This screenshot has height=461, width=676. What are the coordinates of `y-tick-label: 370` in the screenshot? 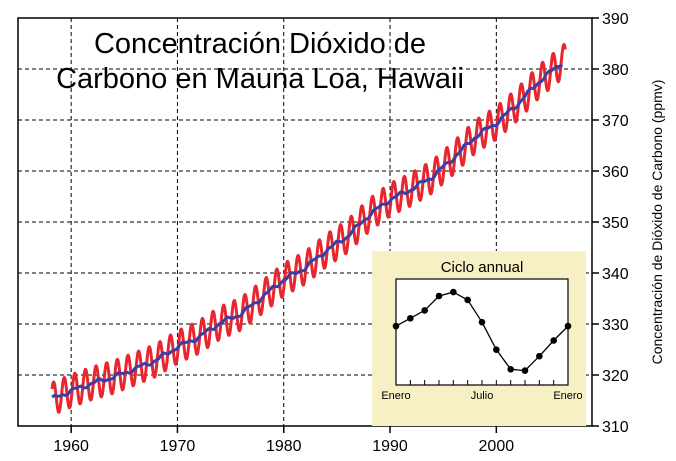 It's located at (615, 121).